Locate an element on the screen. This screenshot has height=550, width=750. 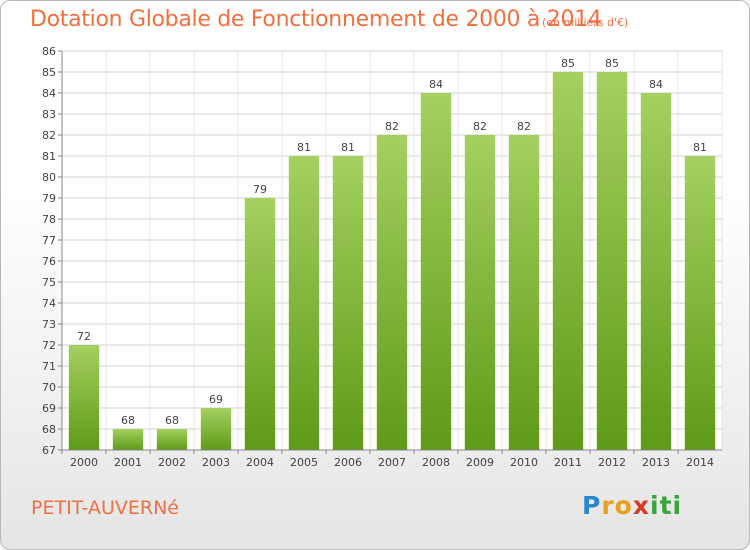
x-tick-label: 2009 is located at coordinates (480, 462).